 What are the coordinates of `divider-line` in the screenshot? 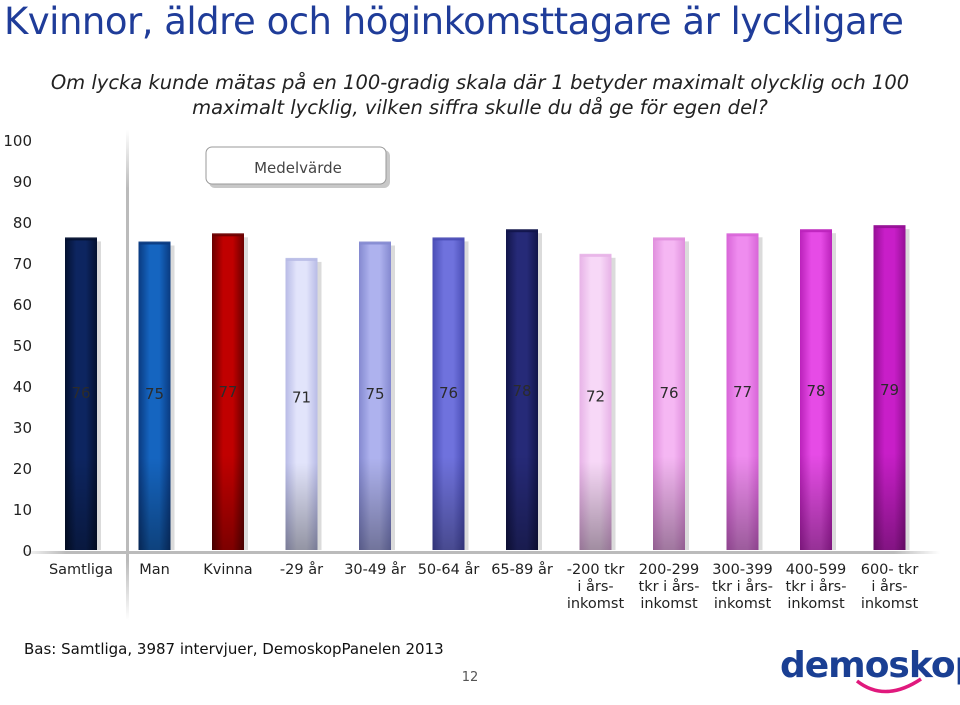 It's located at (127, 375).